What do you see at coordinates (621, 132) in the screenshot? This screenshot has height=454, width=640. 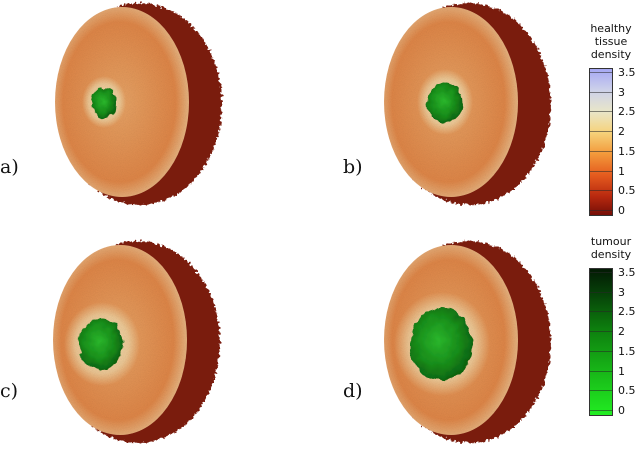 I see `healthy-tick-label: 2` at bounding box center [621, 132].